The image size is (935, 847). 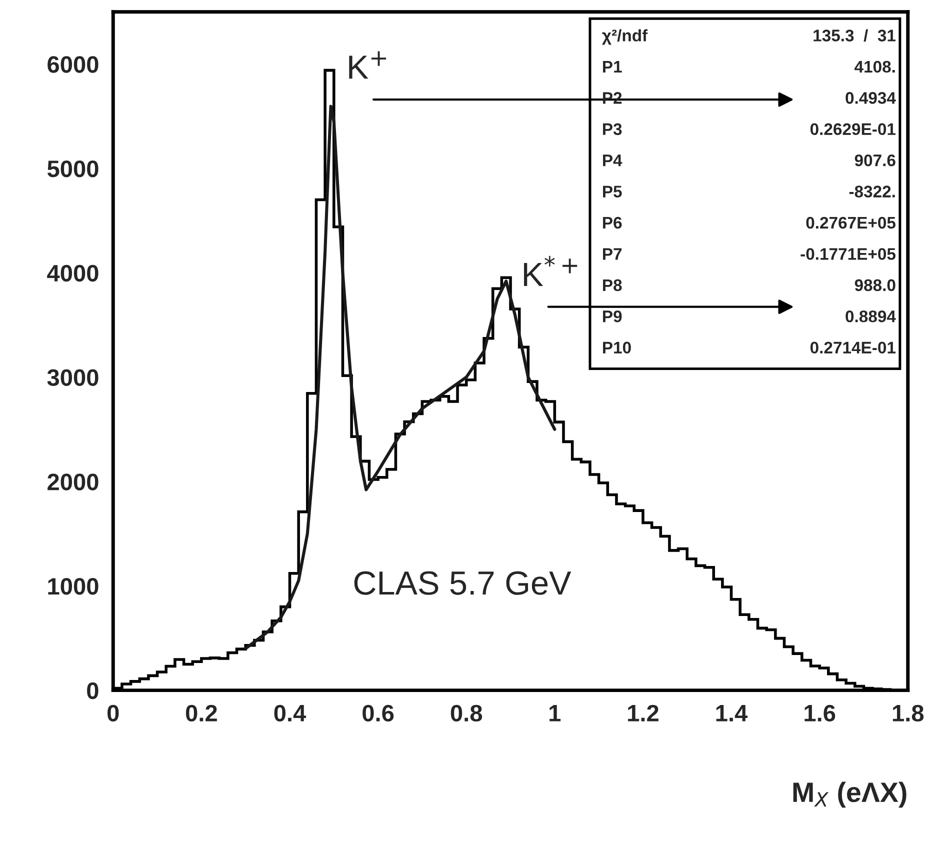 I want to click on x-tick-label: 1.4, so click(x=732, y=713).